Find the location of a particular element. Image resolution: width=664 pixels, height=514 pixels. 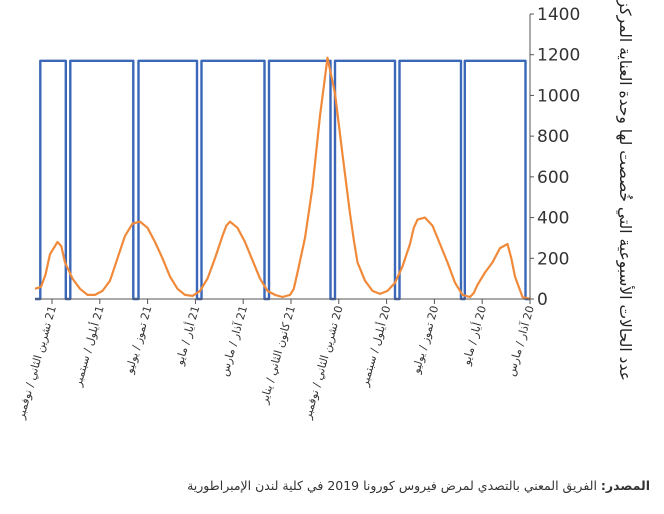

y-tick-label: 600 is located at coordinates (553, 178).